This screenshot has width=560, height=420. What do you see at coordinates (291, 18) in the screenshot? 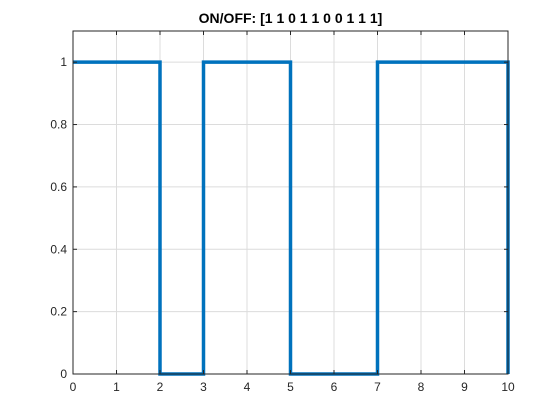
I see `chart-title: ON/OFF: [1 1 0 1 1 0 0 1 1 1]` at bounding box center [291, 18].